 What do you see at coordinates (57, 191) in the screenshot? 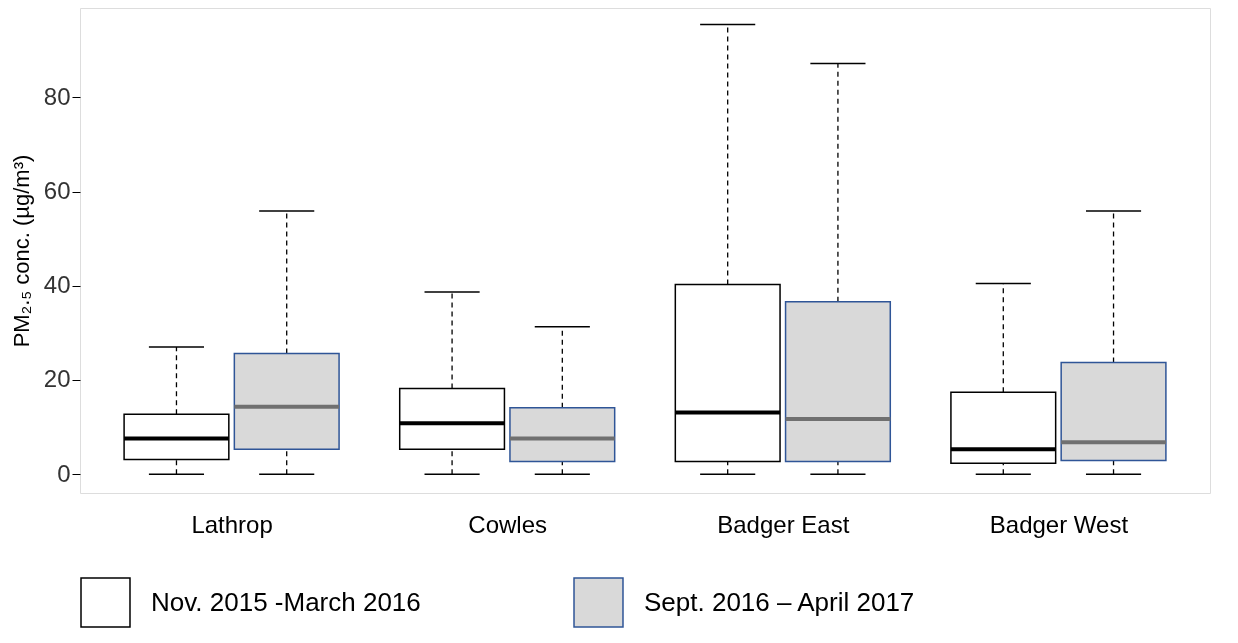
I see `y-tick-label: 60` at bounding box center [57, 191].